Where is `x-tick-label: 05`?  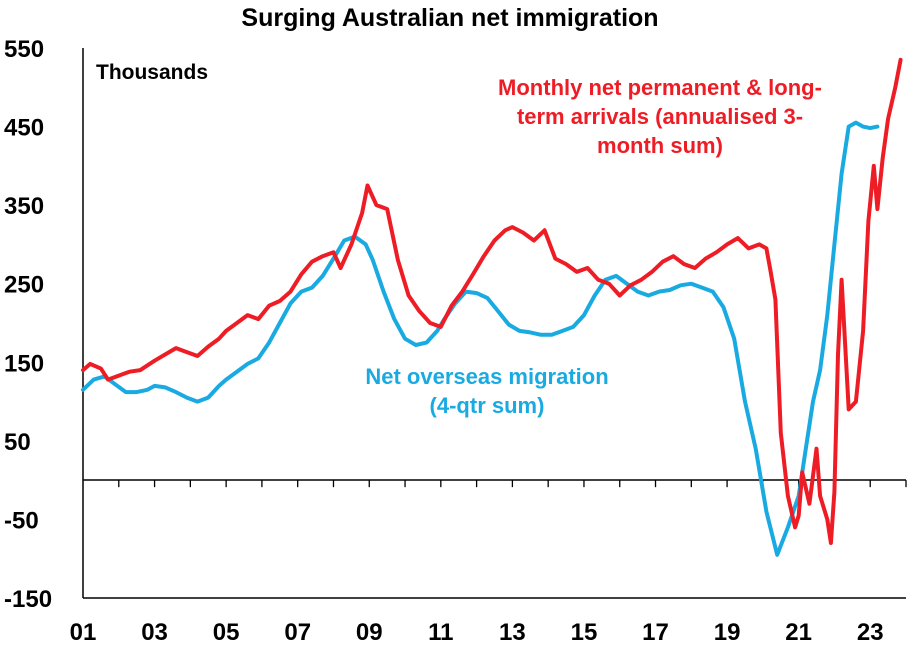
x-tick-label: 05 is located at coordinates (226, 632).